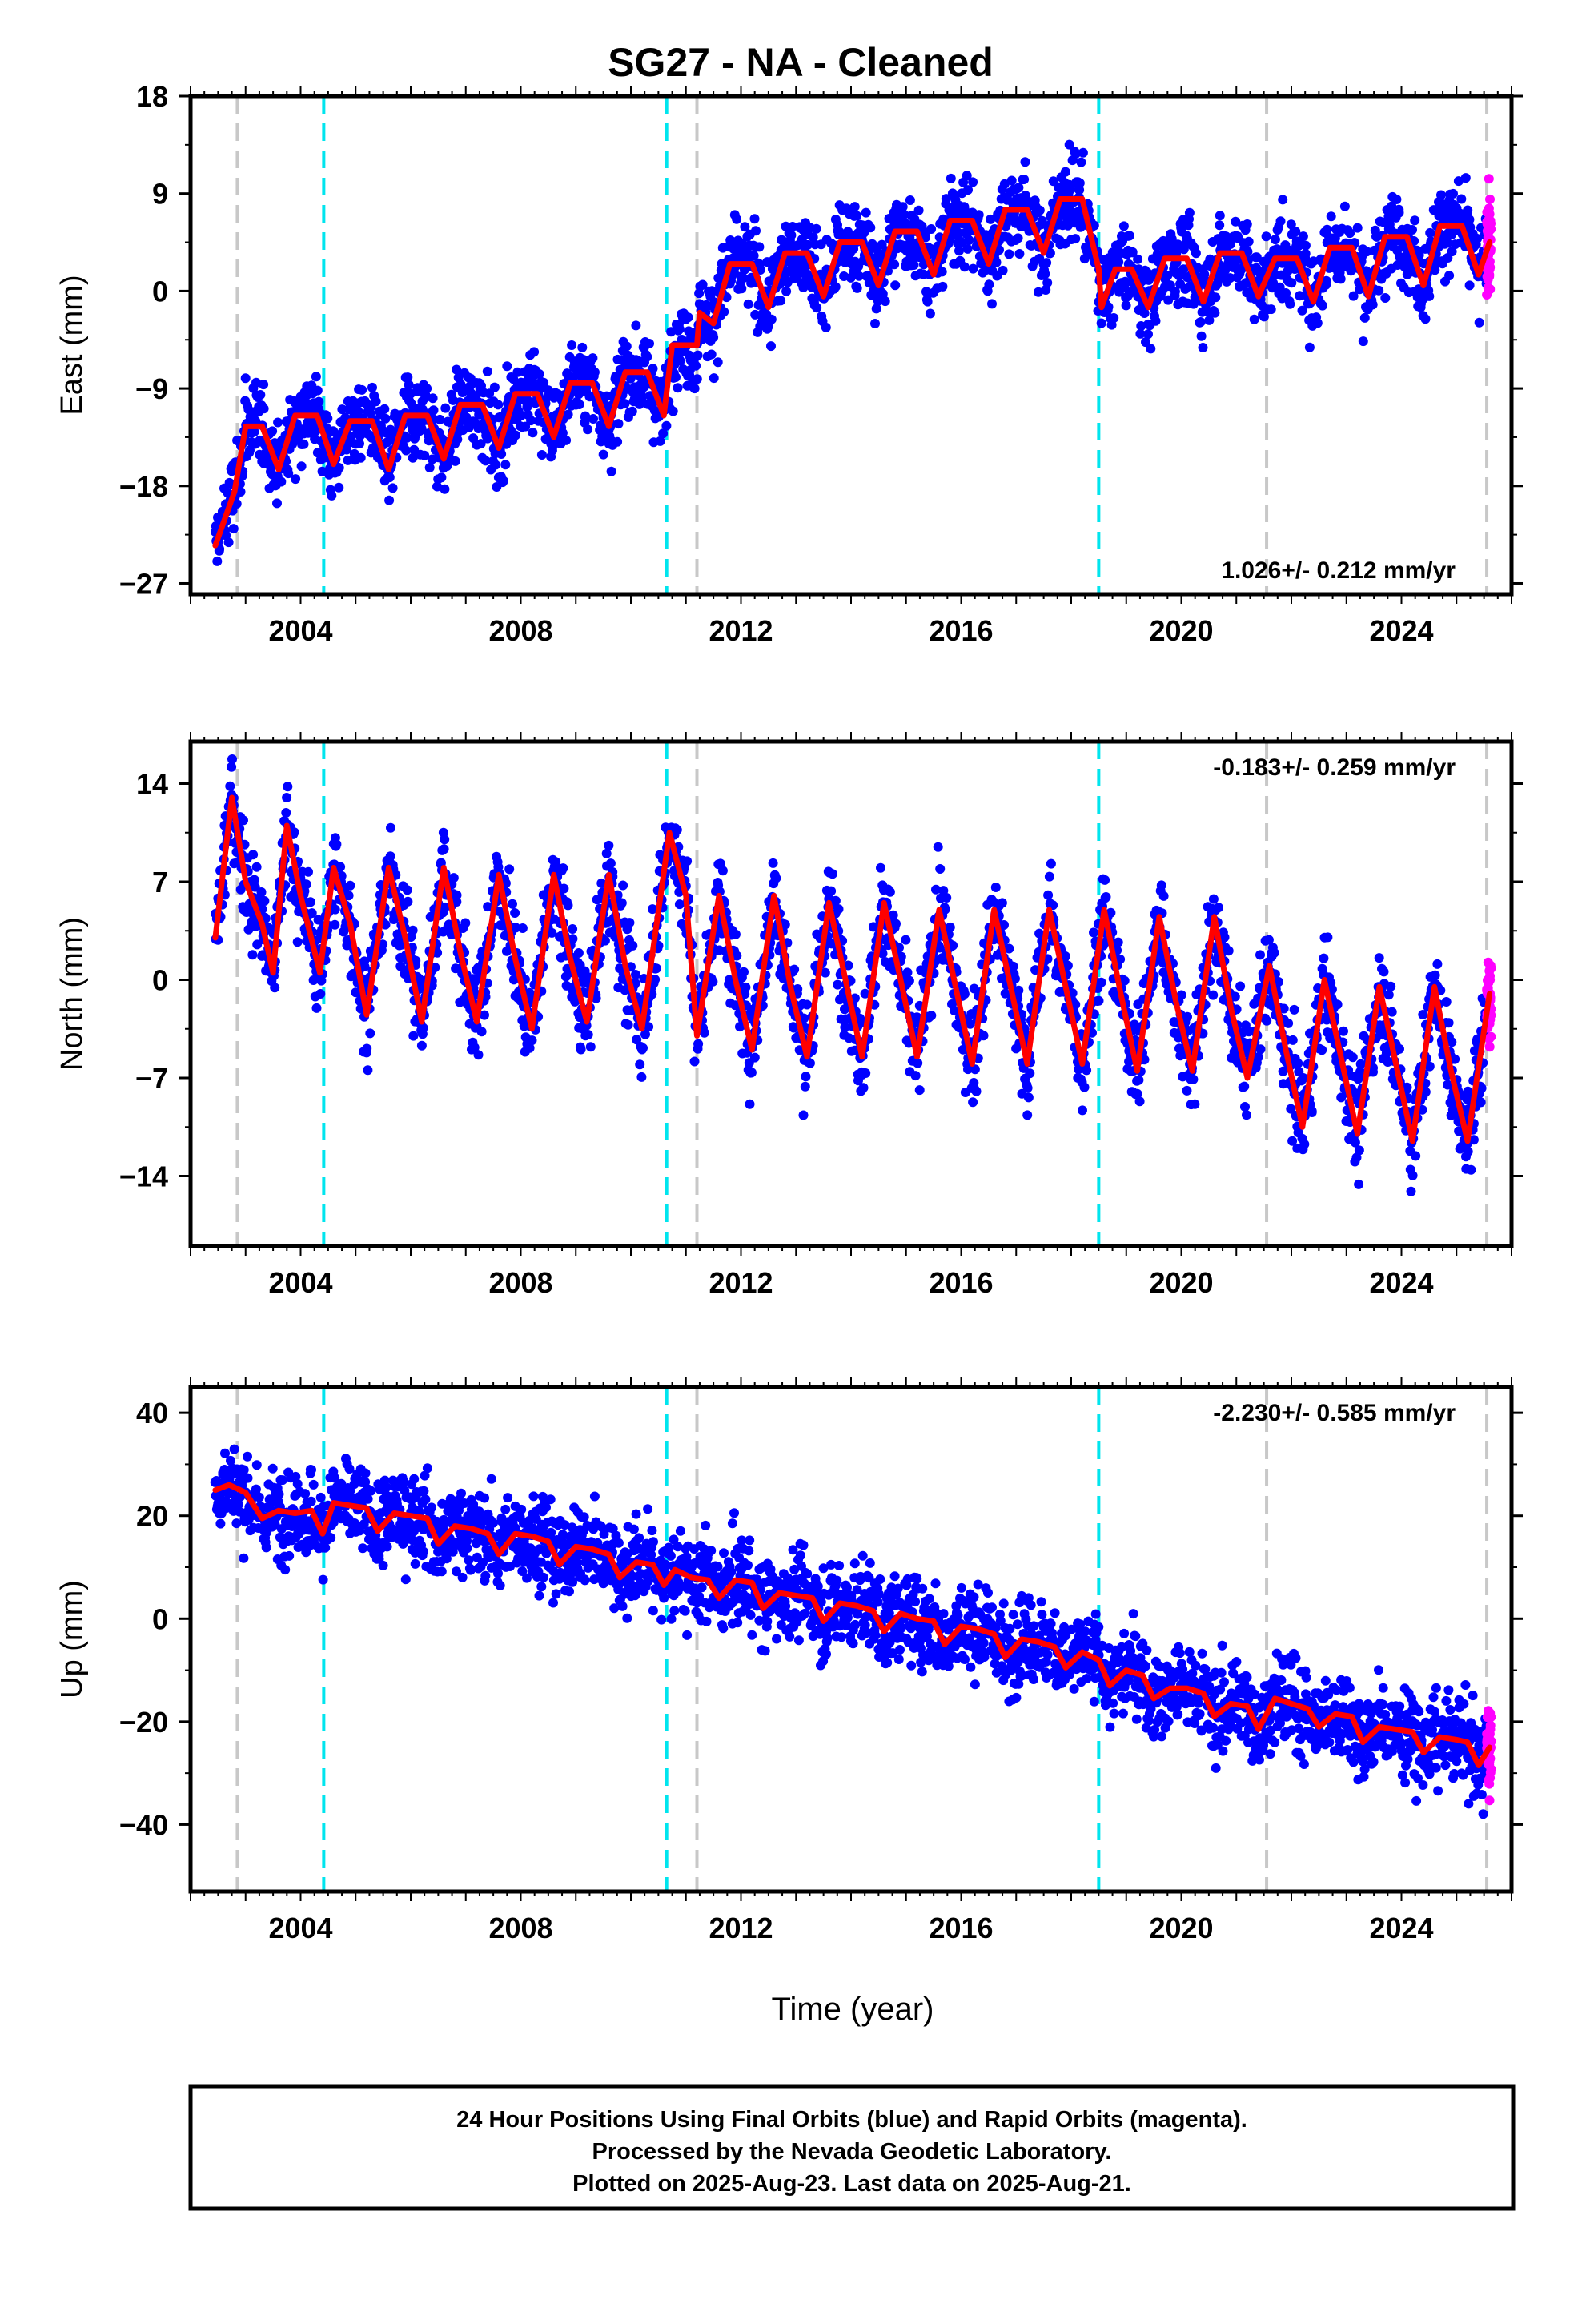  What do you see at coordinates (1489, 237) in the screenshot?
I see `east-rapid-orbit-points` at bounding box center [1489, 237].